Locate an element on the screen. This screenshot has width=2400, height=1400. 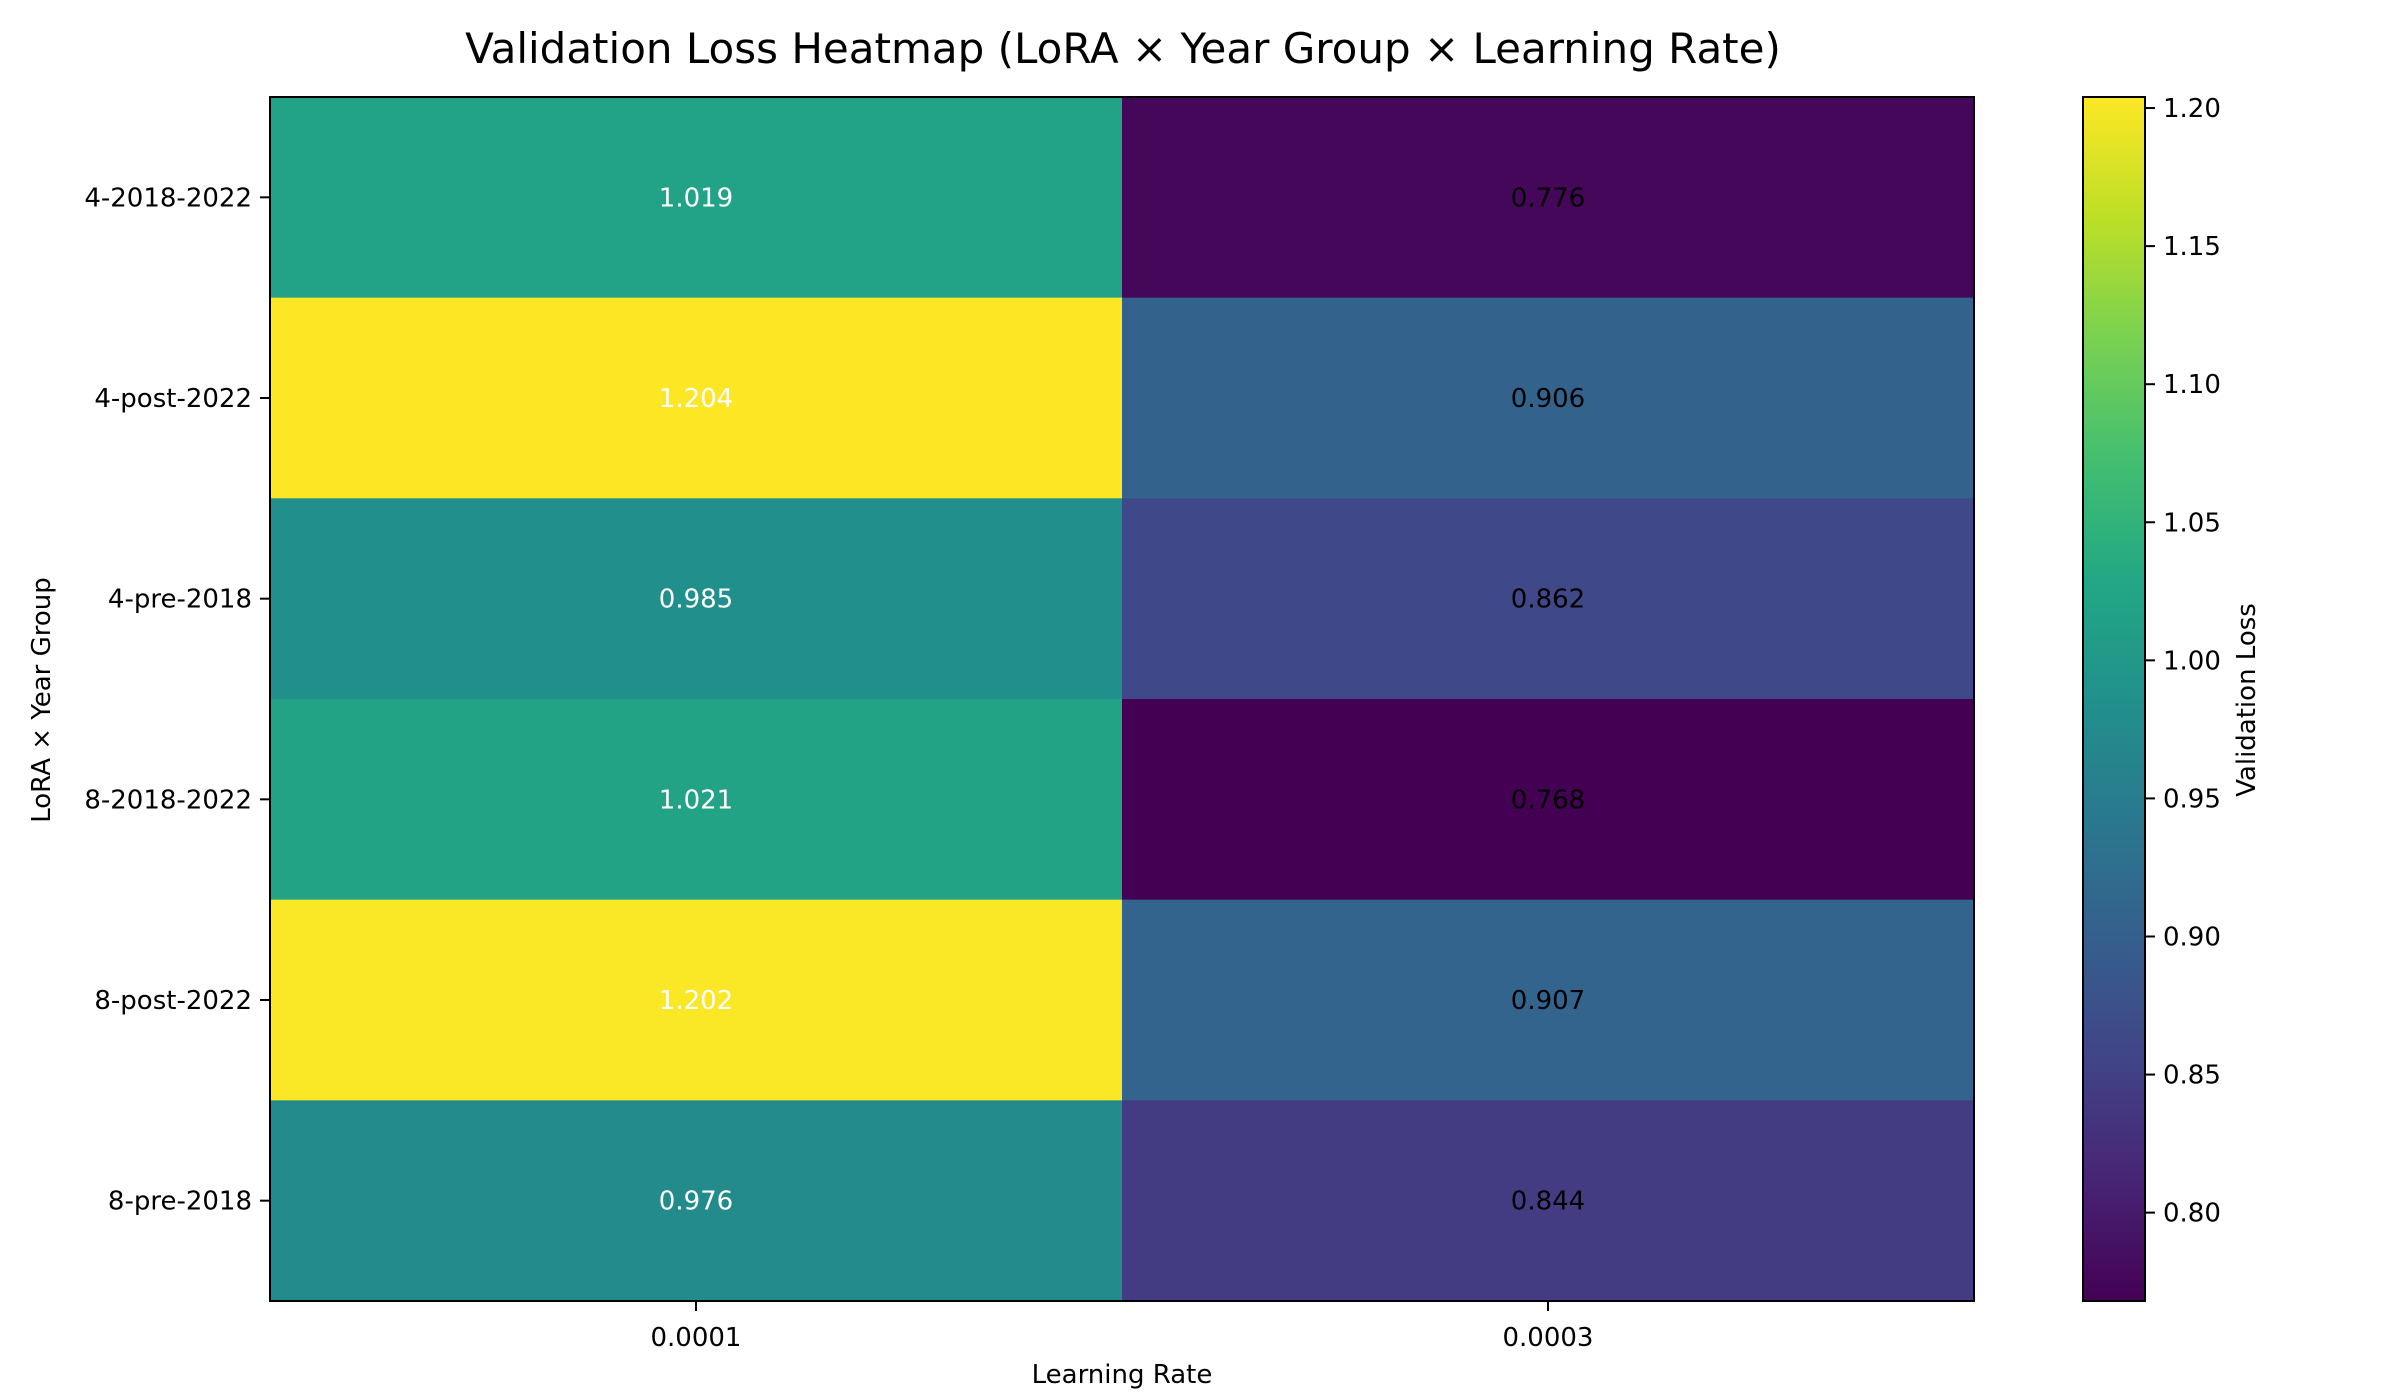
x-axis-ticks: 0.0001 0.0003 is located at coordinates (1122, 1327).